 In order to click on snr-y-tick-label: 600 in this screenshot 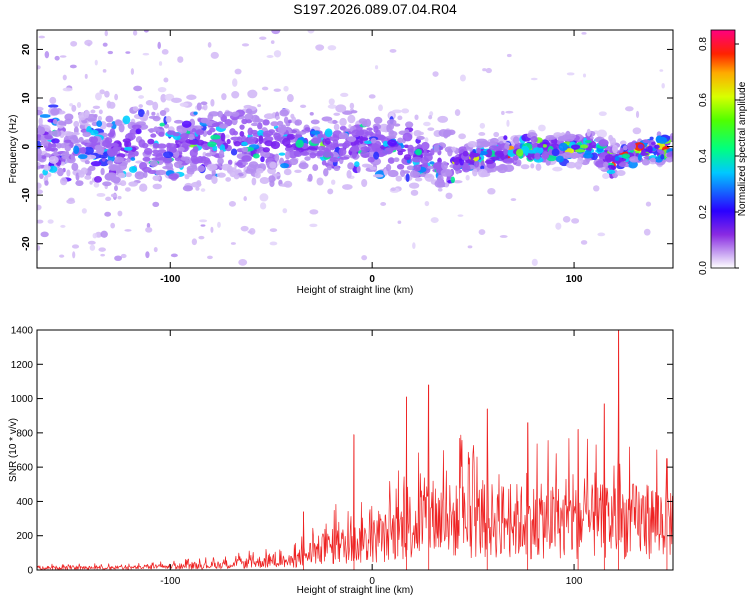, I will do `click(24, 468)`.